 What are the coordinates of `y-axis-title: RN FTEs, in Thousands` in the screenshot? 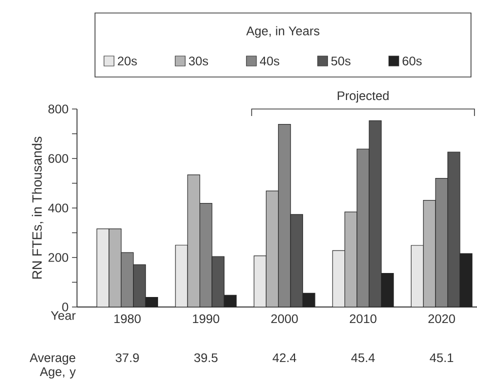 It's located at (38, 207).